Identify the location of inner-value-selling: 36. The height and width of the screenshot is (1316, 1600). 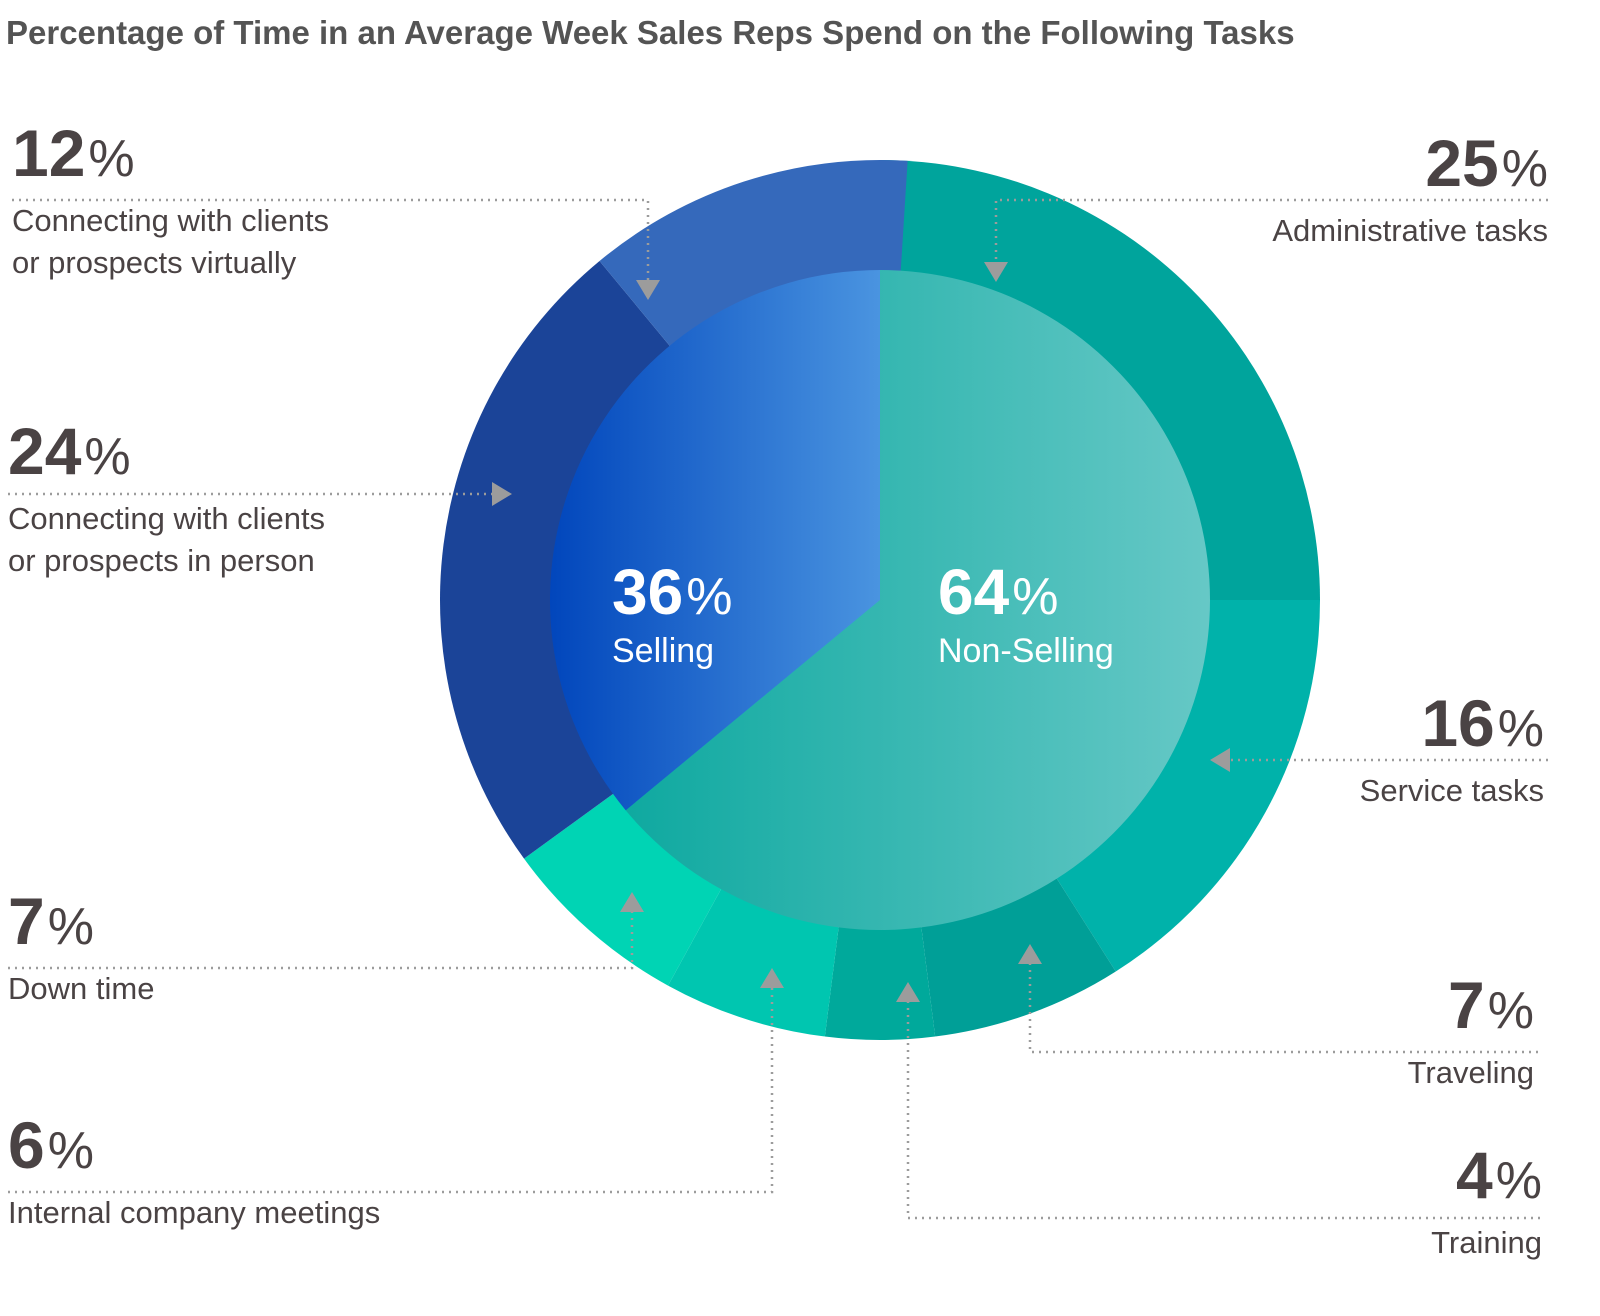
(648, 592).